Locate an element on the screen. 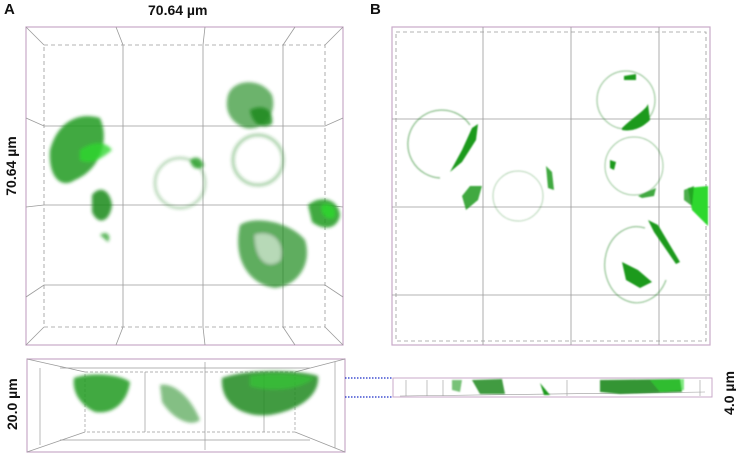  panel-a-side-view is located at coordinates (186, 405).